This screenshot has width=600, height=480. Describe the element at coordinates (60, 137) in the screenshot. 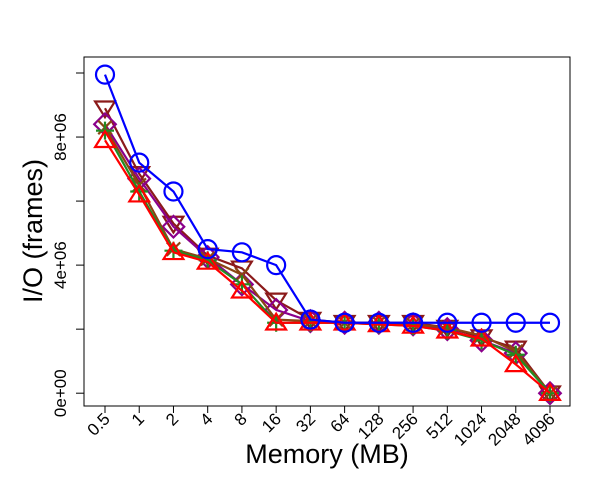

I see `y-tick-label: 8e+06` at that location.